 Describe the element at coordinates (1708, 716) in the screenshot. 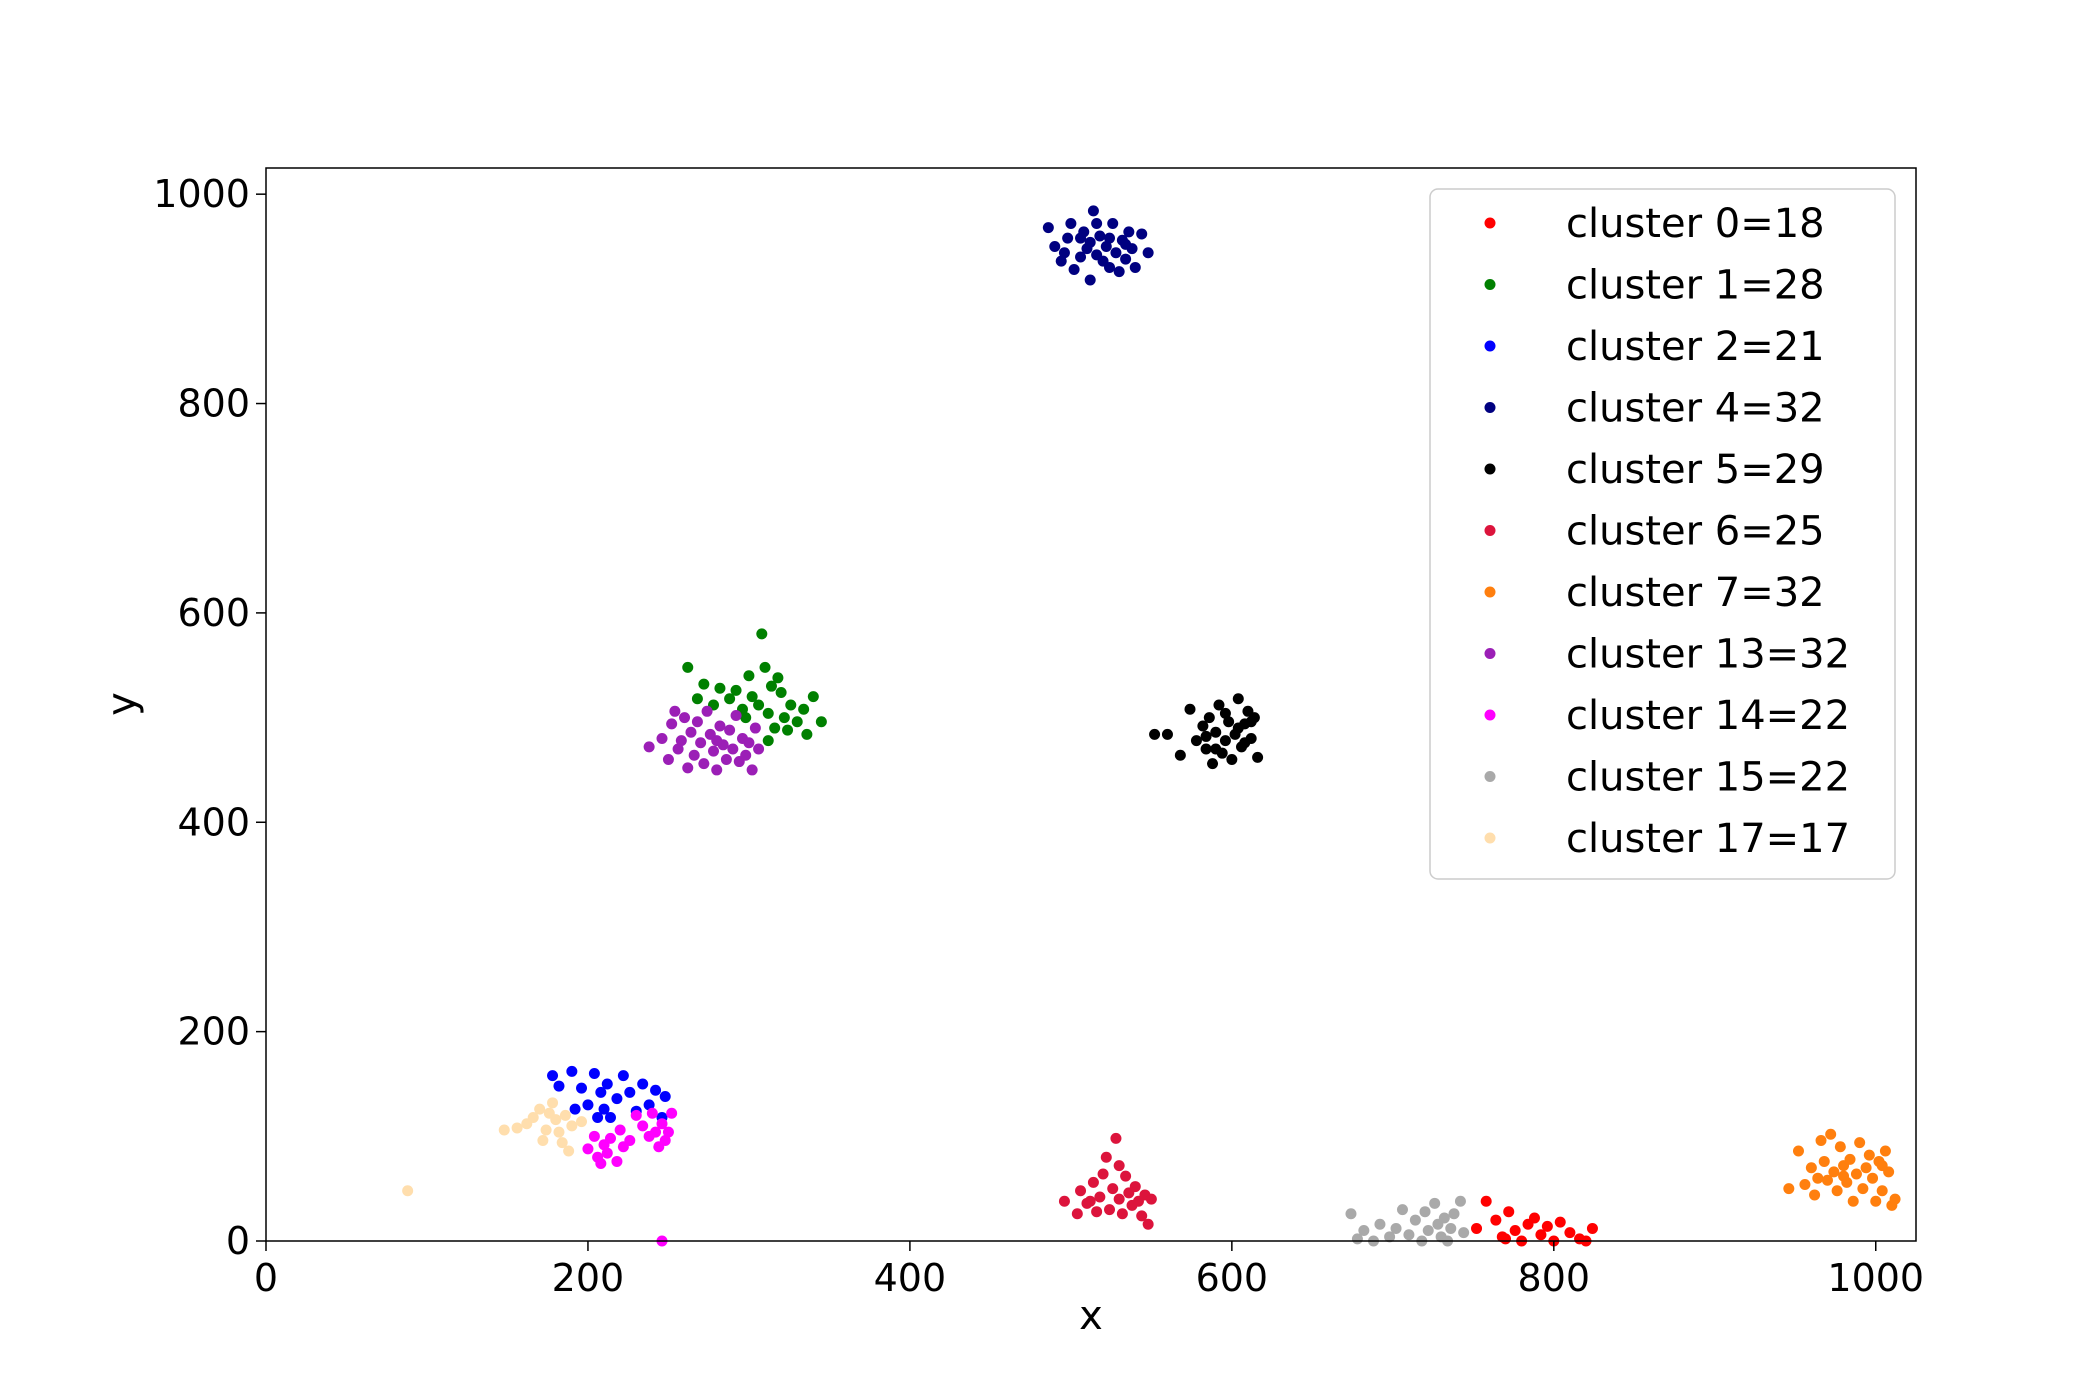

I see `legend-label: cluster 14=22` at that location.